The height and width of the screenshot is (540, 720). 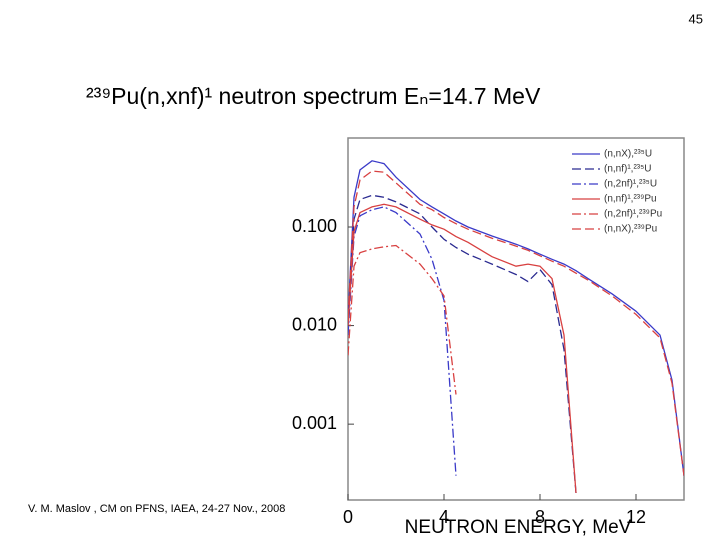 I want to click on page-number: 45, so click(x=696, y=18).